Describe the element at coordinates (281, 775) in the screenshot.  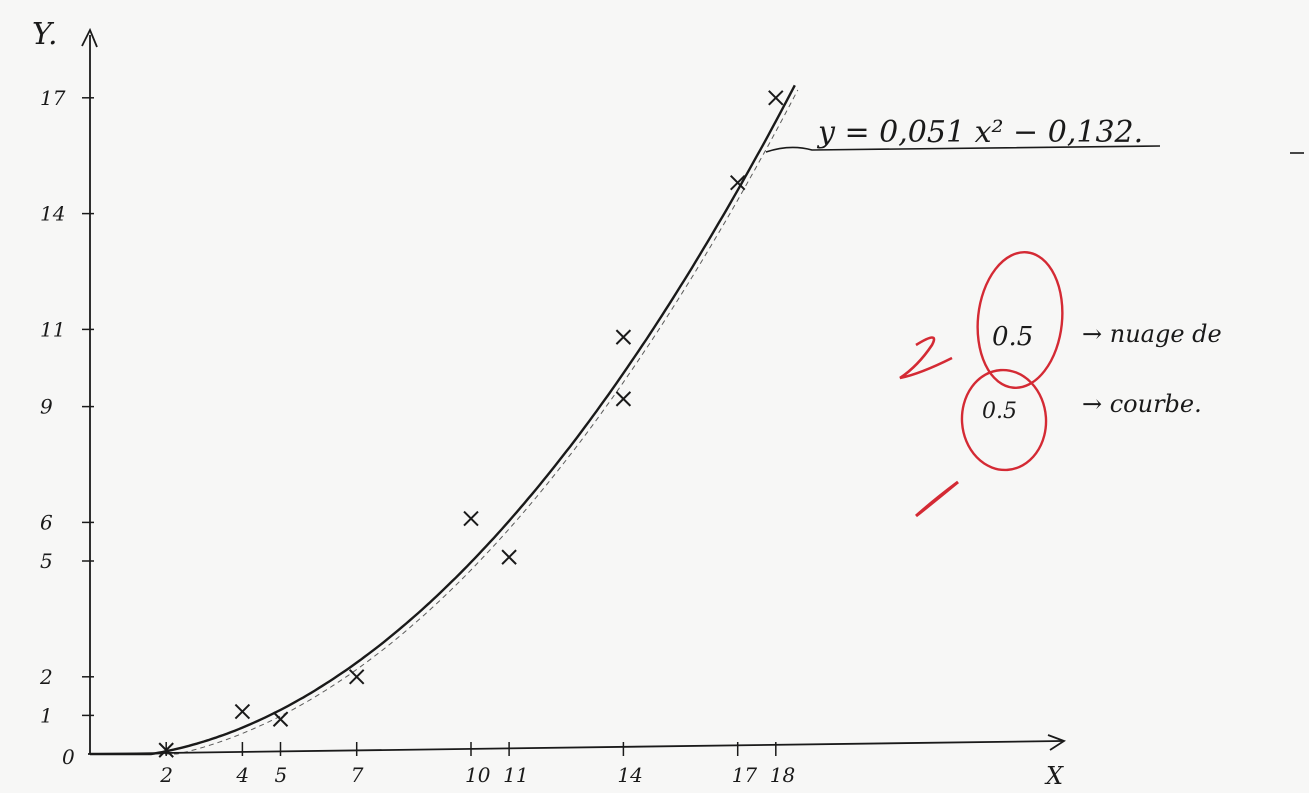
I see `x-tick-label-5: 5` at that location.